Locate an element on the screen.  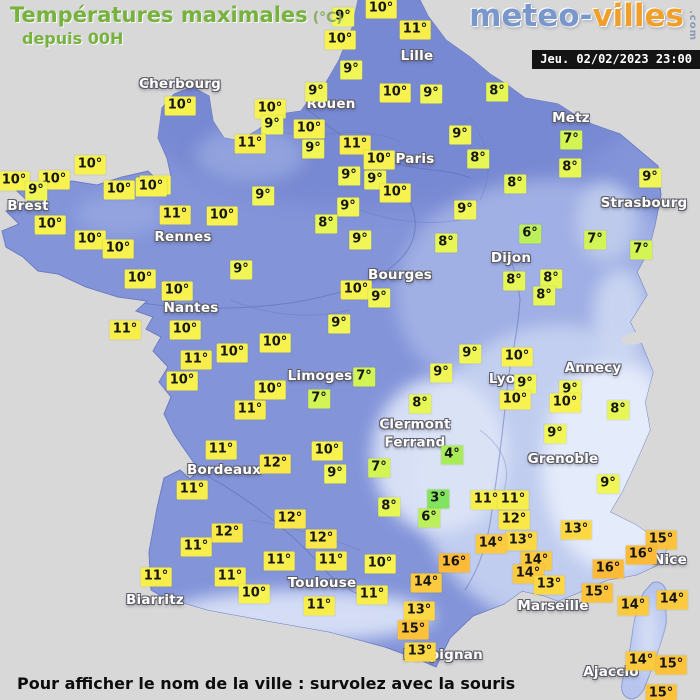
temp-badge: 4° is located at coordinates (452, 455).